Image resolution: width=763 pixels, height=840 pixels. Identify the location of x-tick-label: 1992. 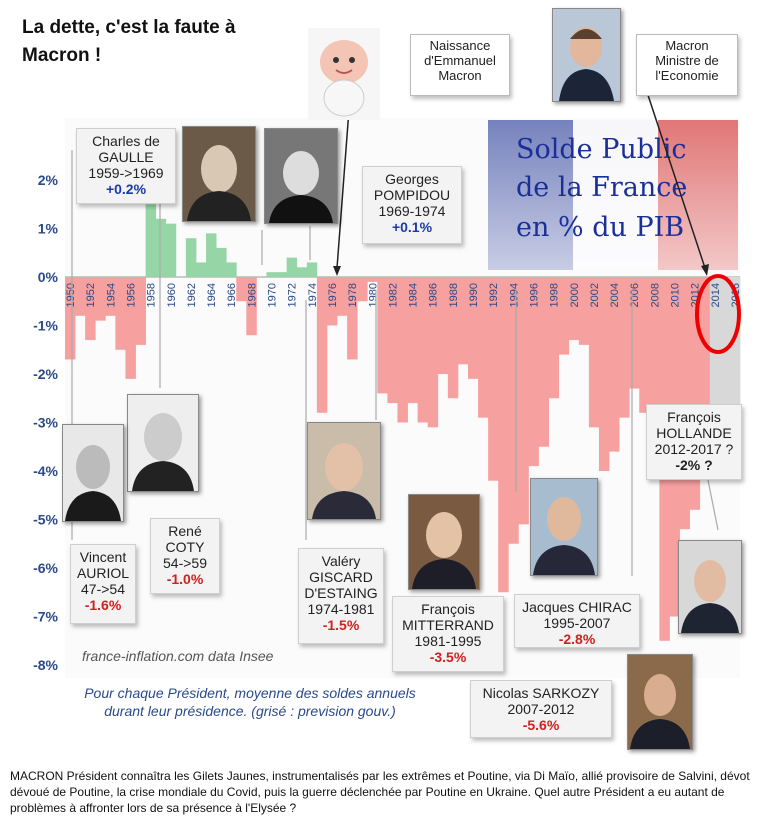
(494, 295).